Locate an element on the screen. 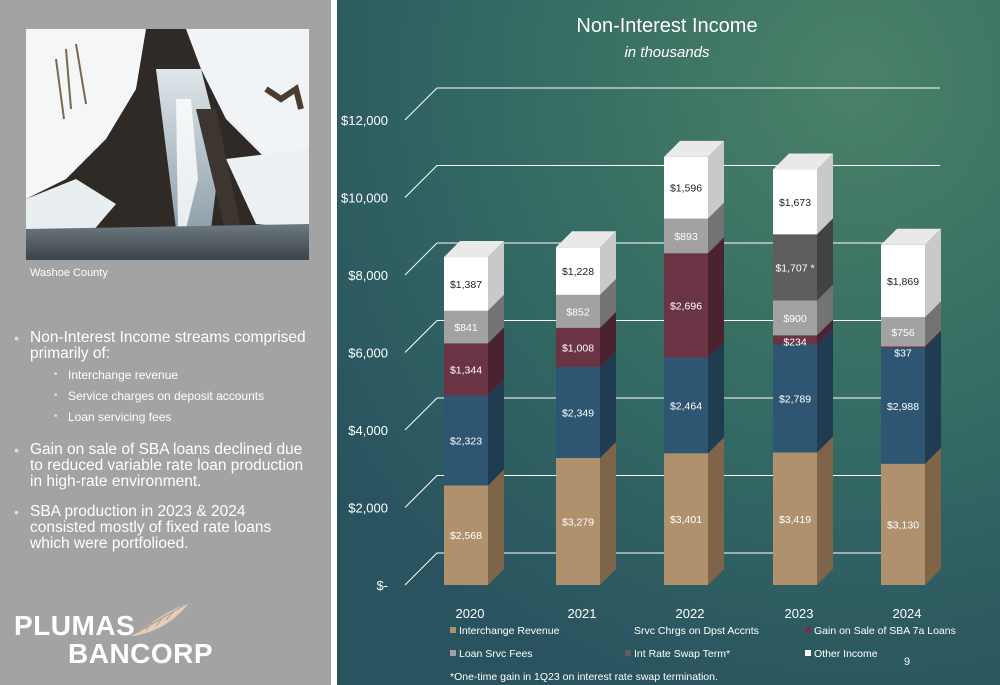 Image resolution: width=1000 pixels, height=685 pixels. page-number: 9 is located at coordinates (907, 662).